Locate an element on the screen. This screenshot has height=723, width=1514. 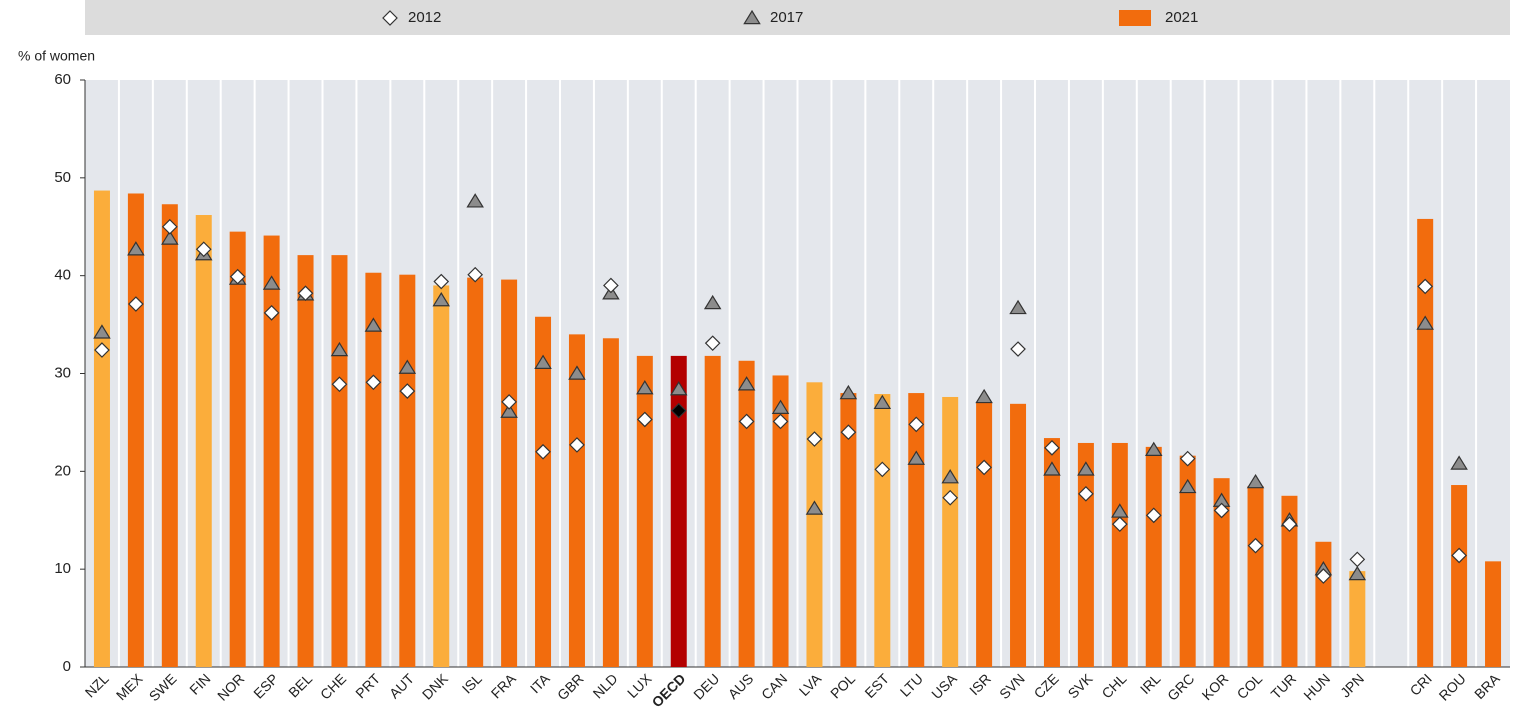
y-tick-label: 50 is located at coordinates (62, 177).